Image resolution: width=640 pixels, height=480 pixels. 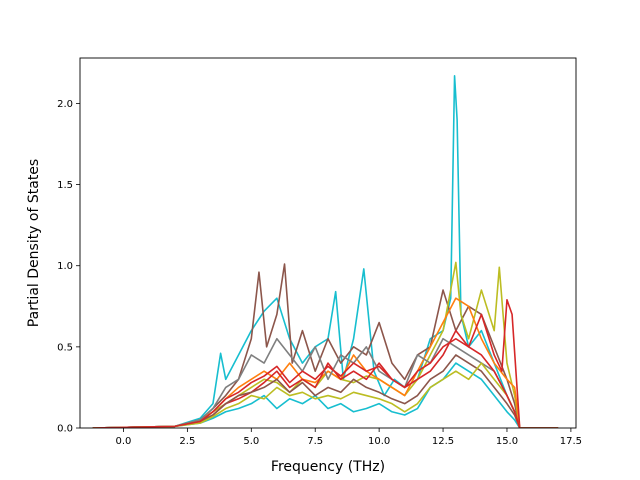 I want to click on x-tick-label: 5.0, so click(x=251, y=441).